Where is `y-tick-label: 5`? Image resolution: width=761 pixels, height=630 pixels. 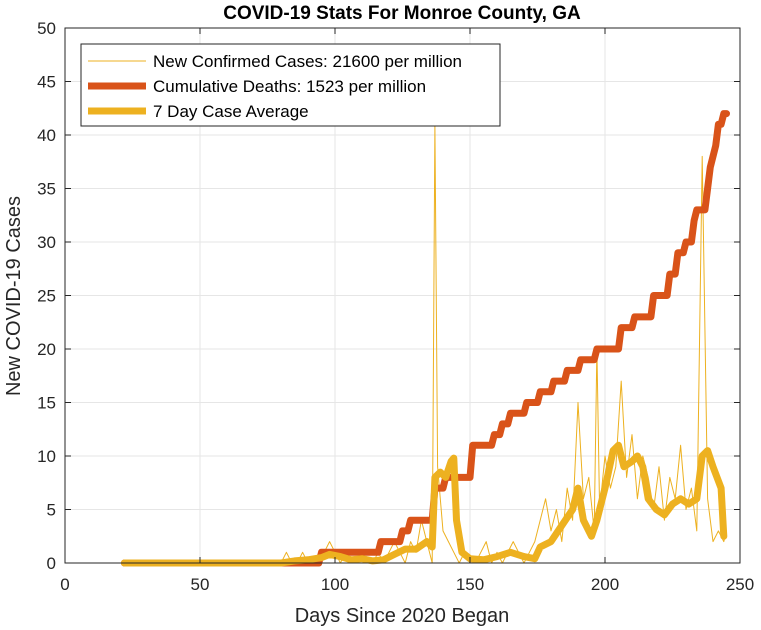
y-tick-label: 5 is located at coordinates (51, 510).